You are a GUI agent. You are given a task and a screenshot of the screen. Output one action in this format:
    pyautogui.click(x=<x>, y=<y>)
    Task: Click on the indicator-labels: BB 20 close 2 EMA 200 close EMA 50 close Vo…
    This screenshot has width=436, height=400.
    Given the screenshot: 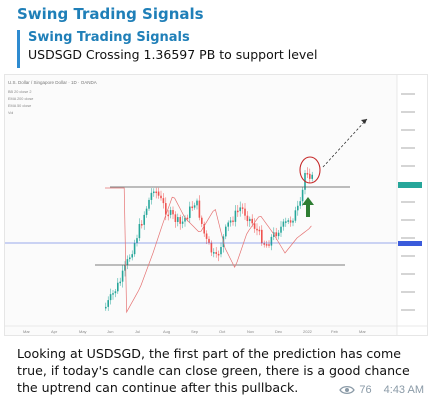 What is the action you would take?
    pyautogui.click(x=20, y=102)
    